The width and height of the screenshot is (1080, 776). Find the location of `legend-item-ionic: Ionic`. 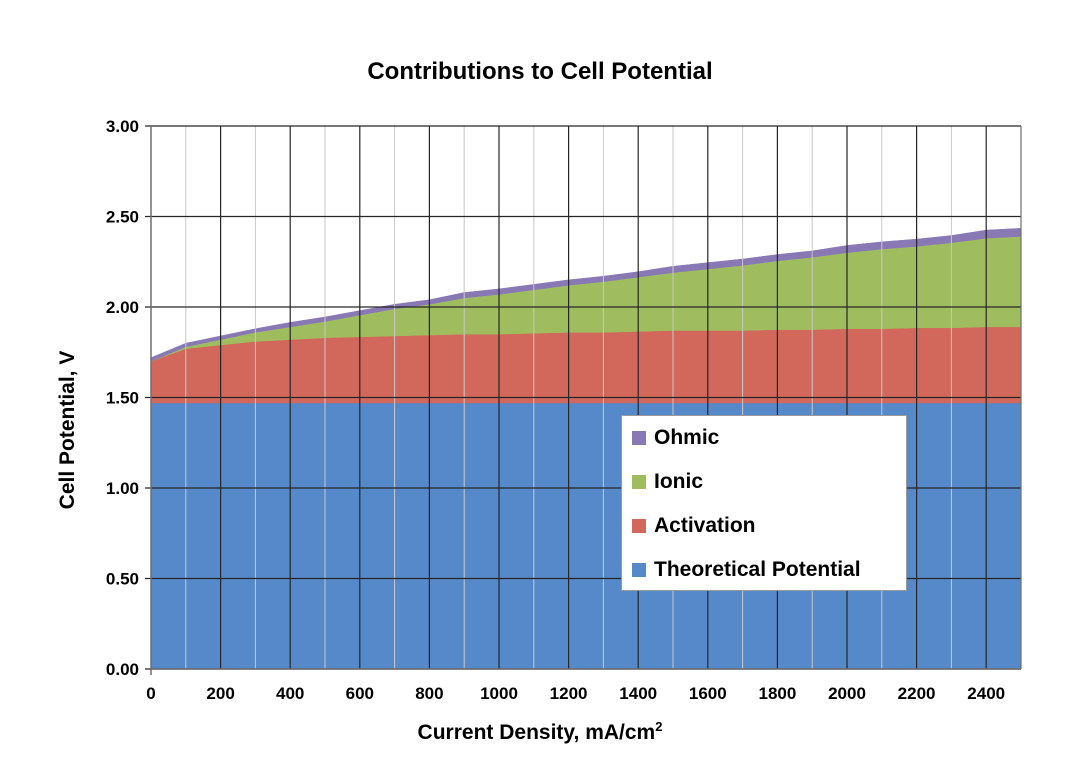

legend-item-ionic: Ionic is located at coordinates (667, 482).